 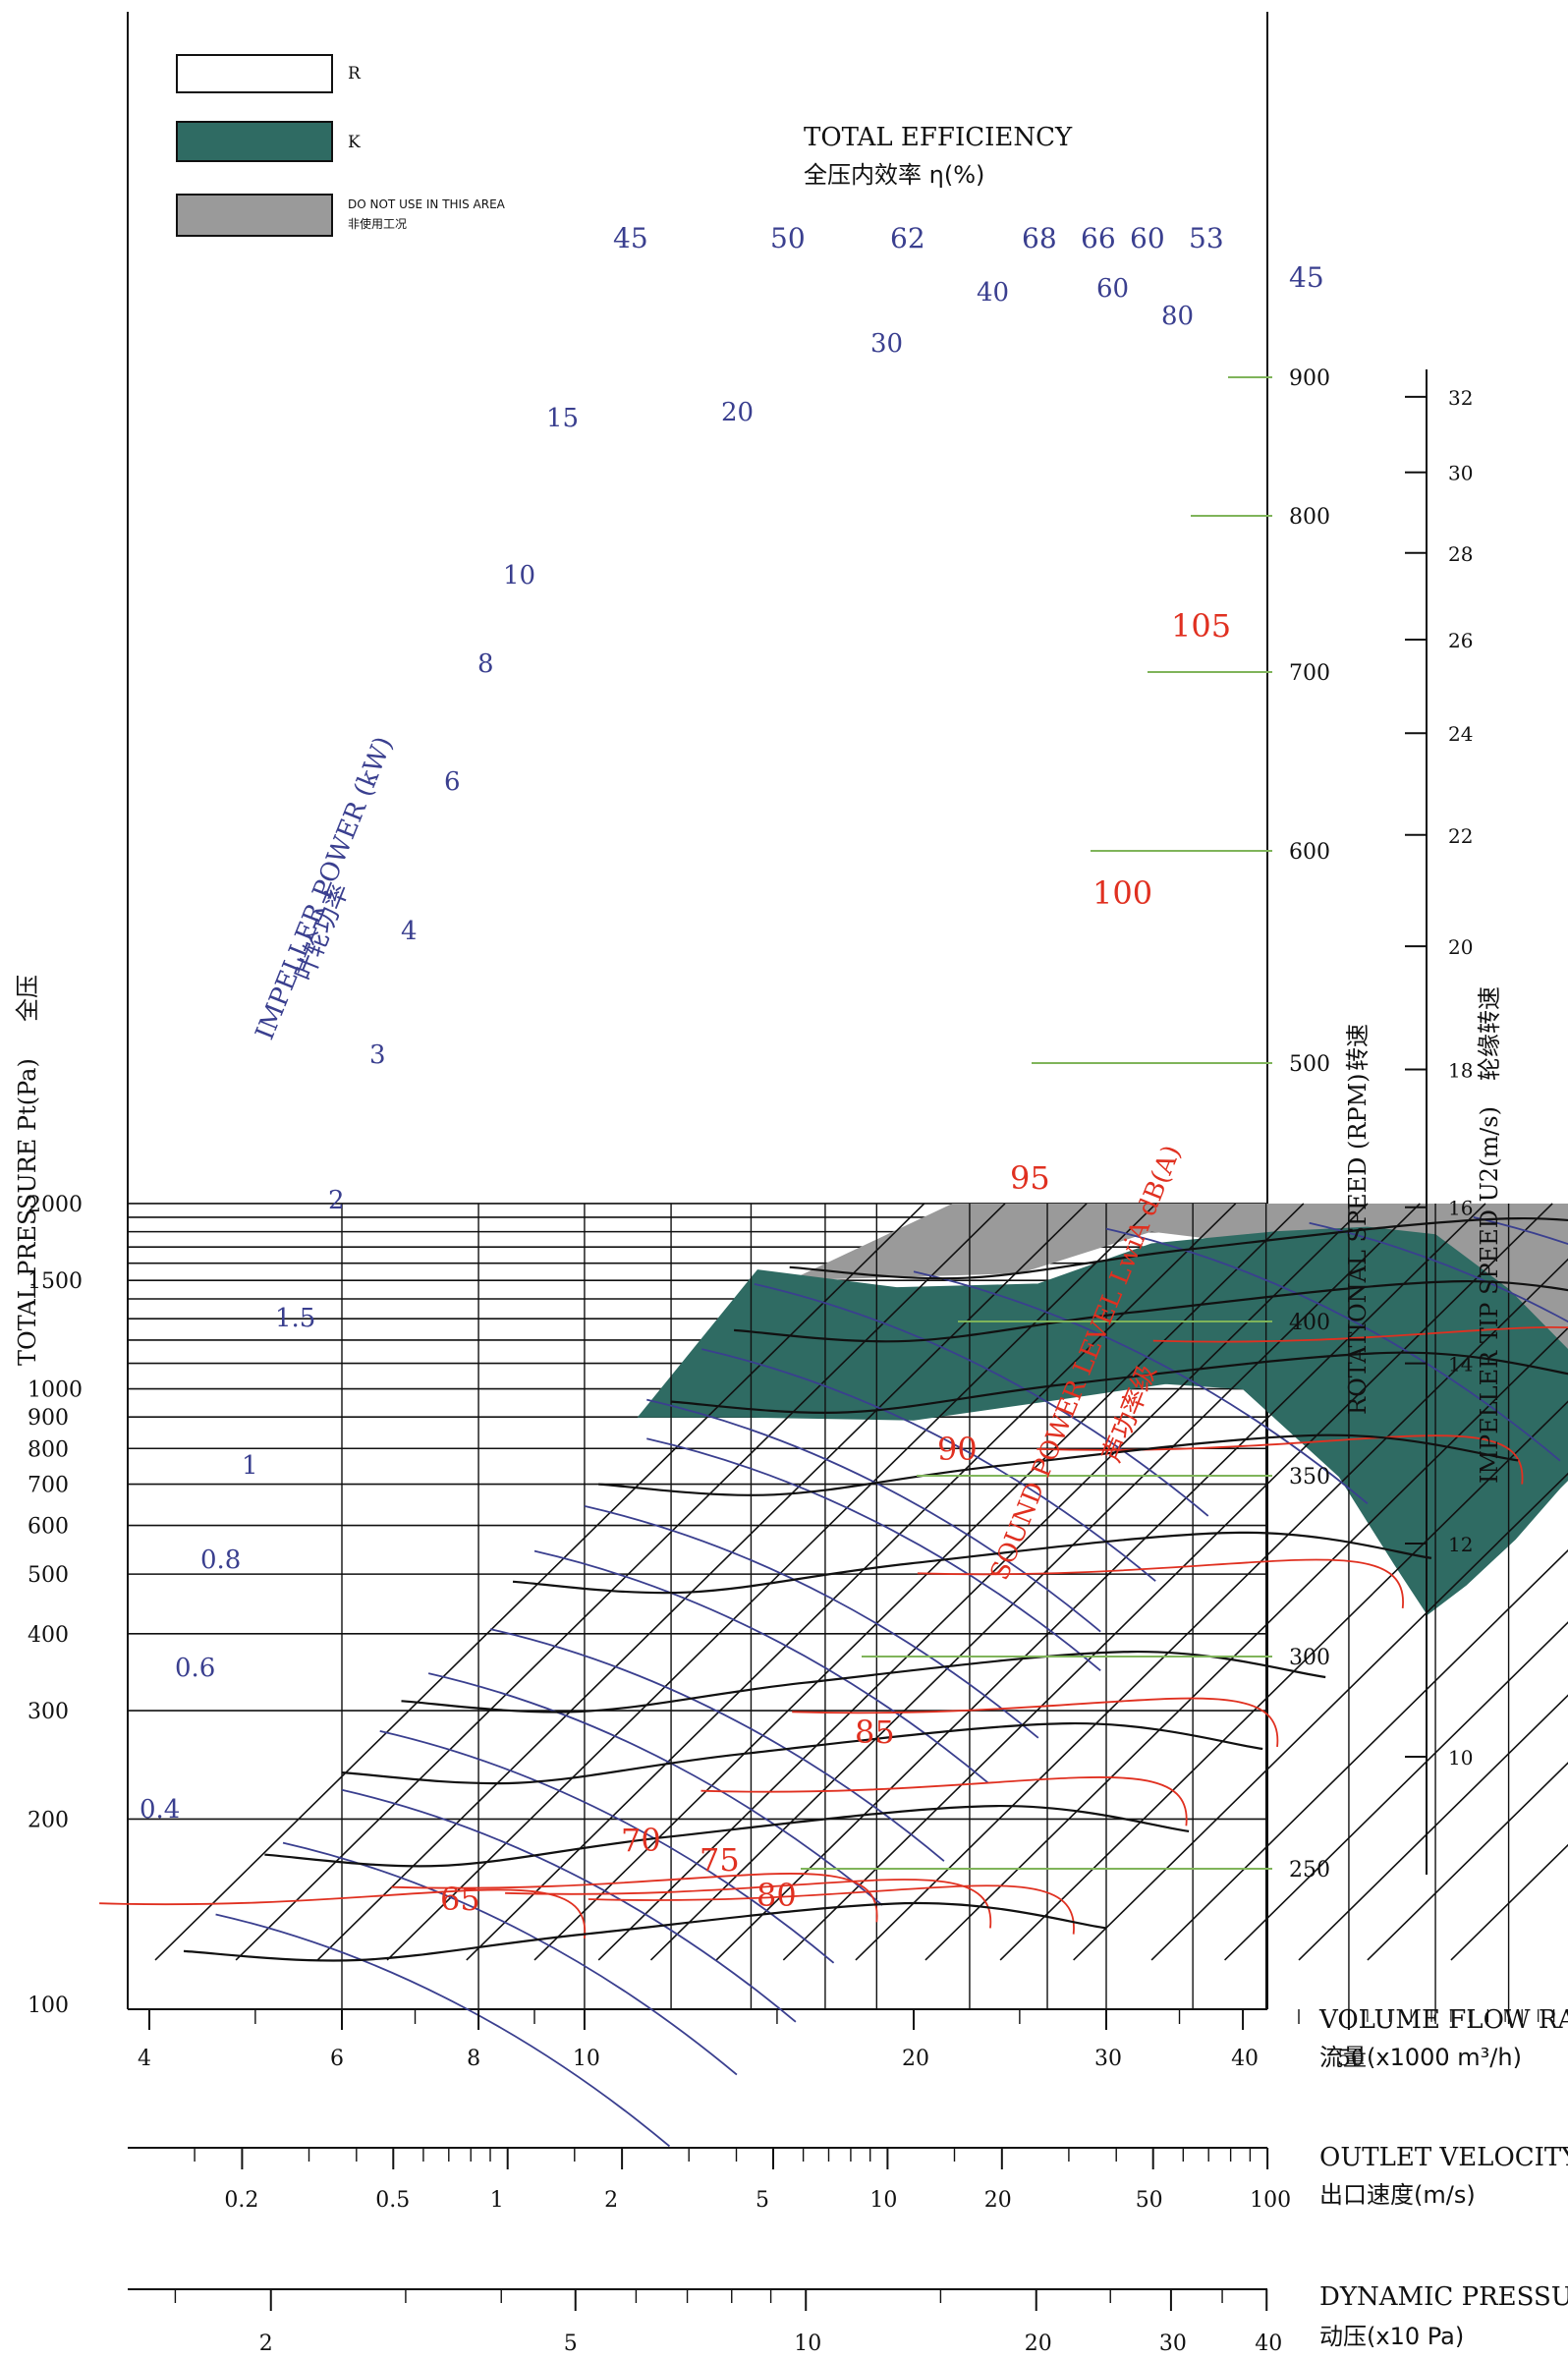 I want to click on tip-axis-title-cn: 轮缘转速, so click(x=1489, y=1033).